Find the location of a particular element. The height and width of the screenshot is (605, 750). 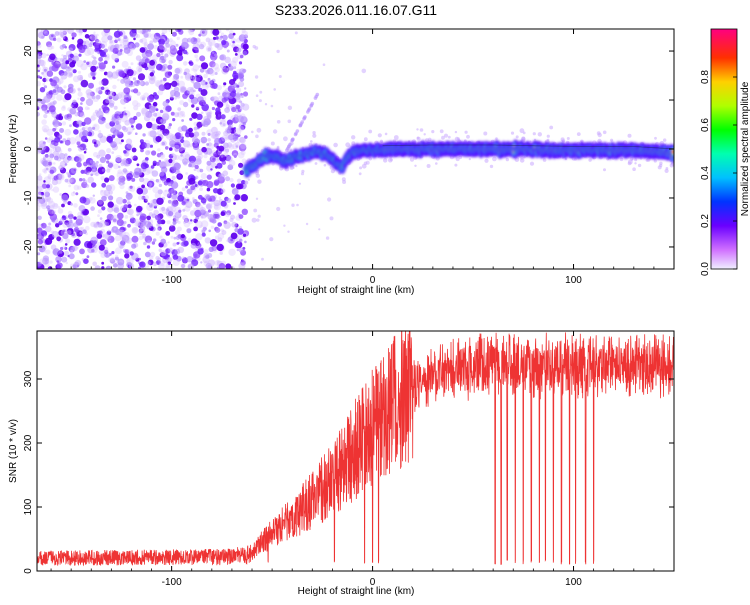

spectrogram-ylabel: Frequency (Hz) is located at coordinates (13, 149).